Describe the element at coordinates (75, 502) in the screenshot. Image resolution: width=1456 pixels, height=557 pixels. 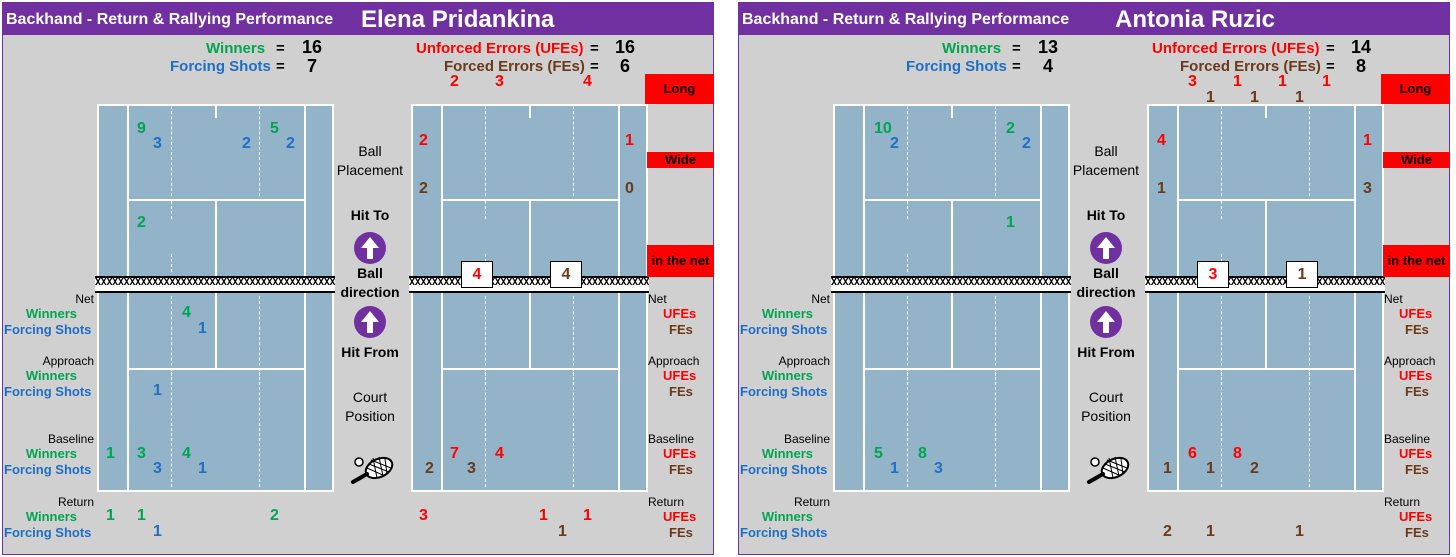
I see `p1-return-label: Return` at that location.